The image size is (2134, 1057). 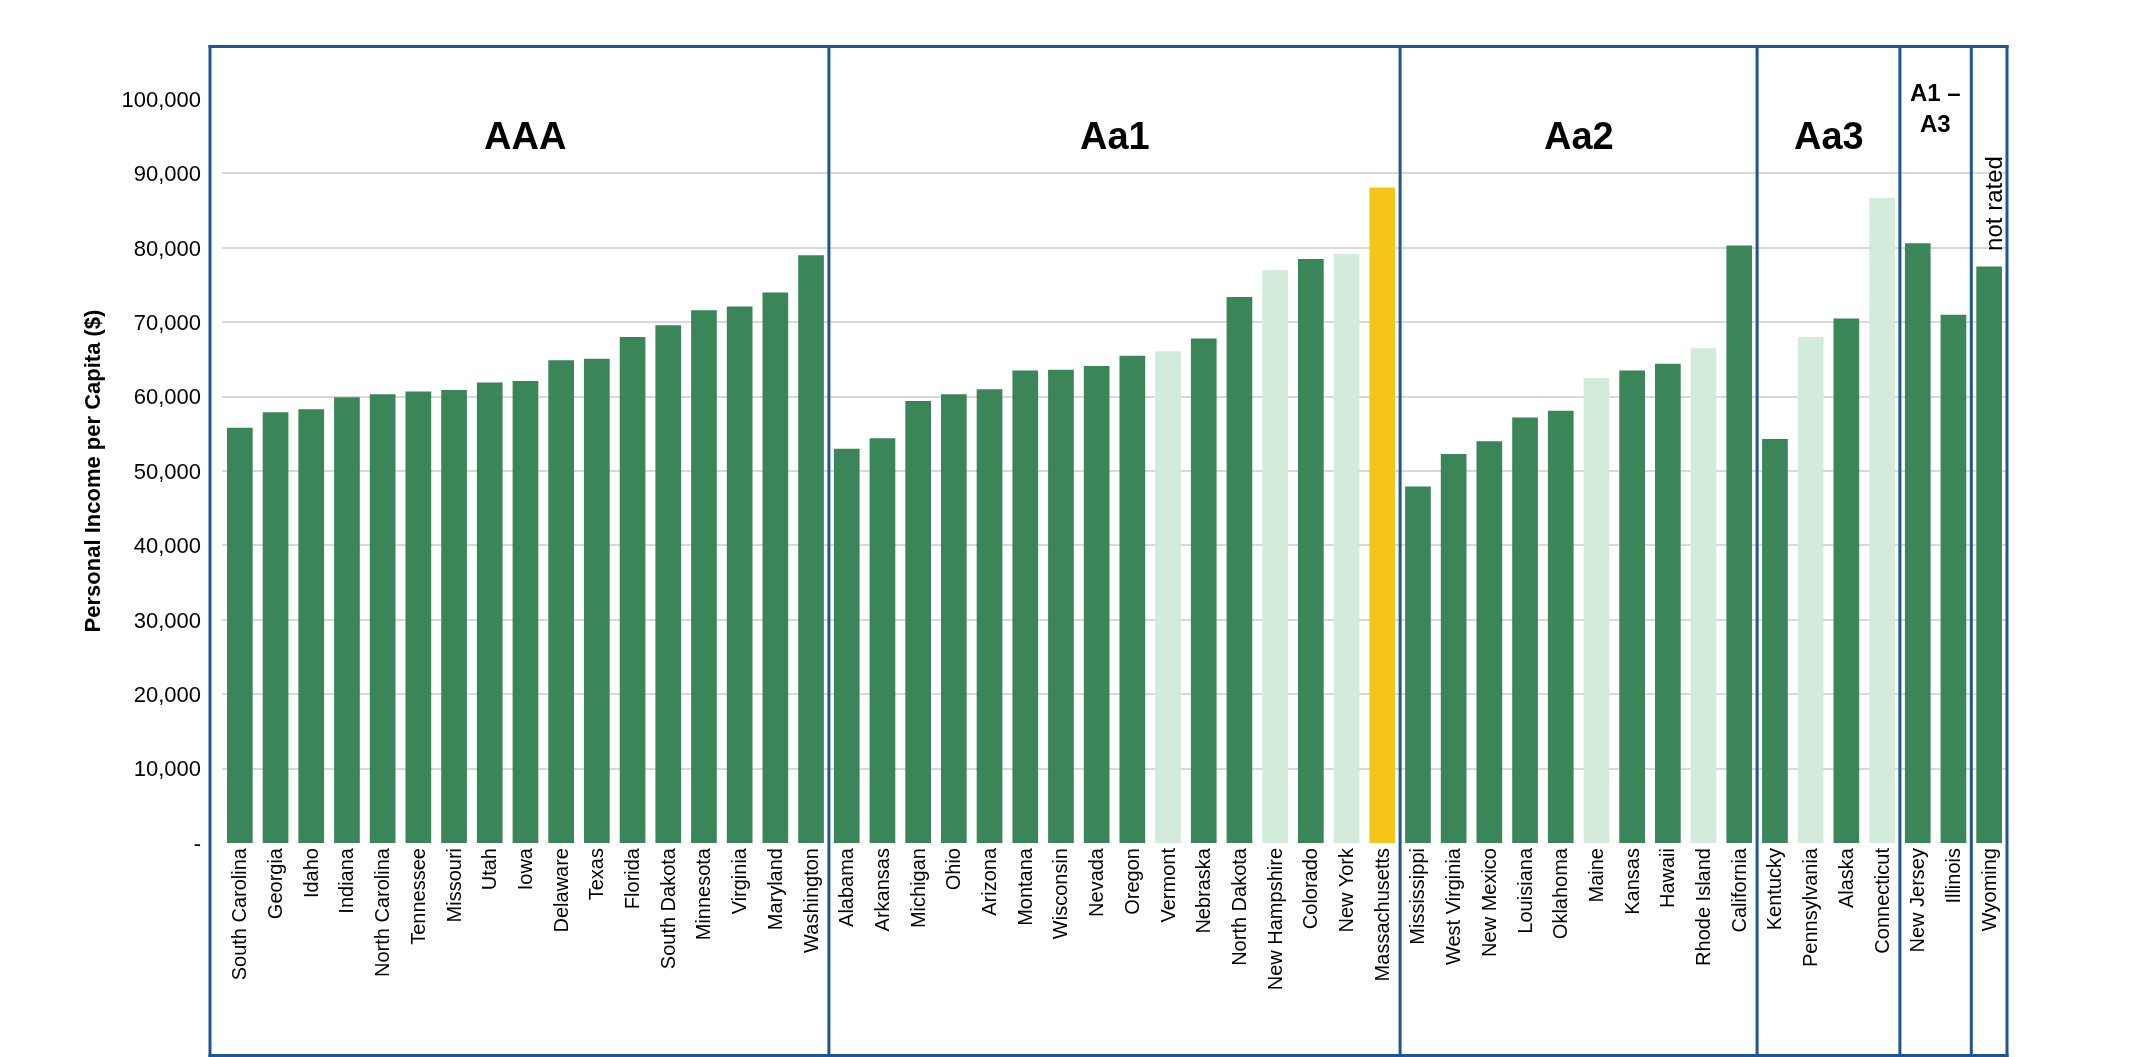 What do you see at coordinates (1024, 886) in the screenshot?
I see `x-tick-label: Montana` at bounding box center [1024, 886].